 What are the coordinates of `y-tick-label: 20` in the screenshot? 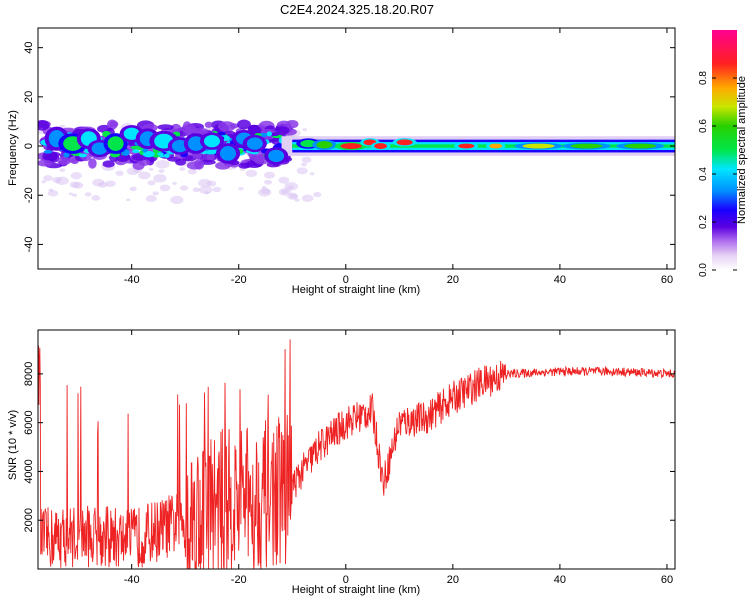 It's located at (29, 97).